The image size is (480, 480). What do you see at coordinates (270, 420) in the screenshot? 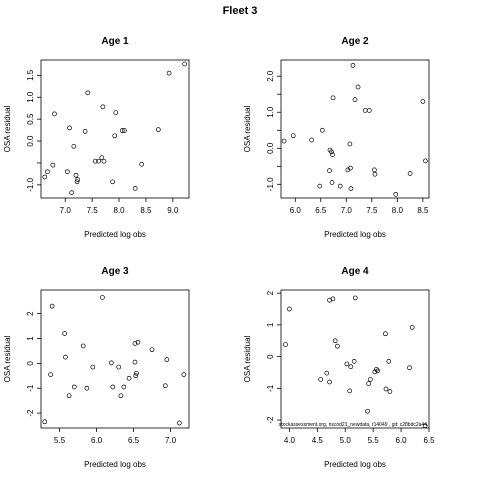
I see `y-tick-label: -2` at bounding box center [270, 420].